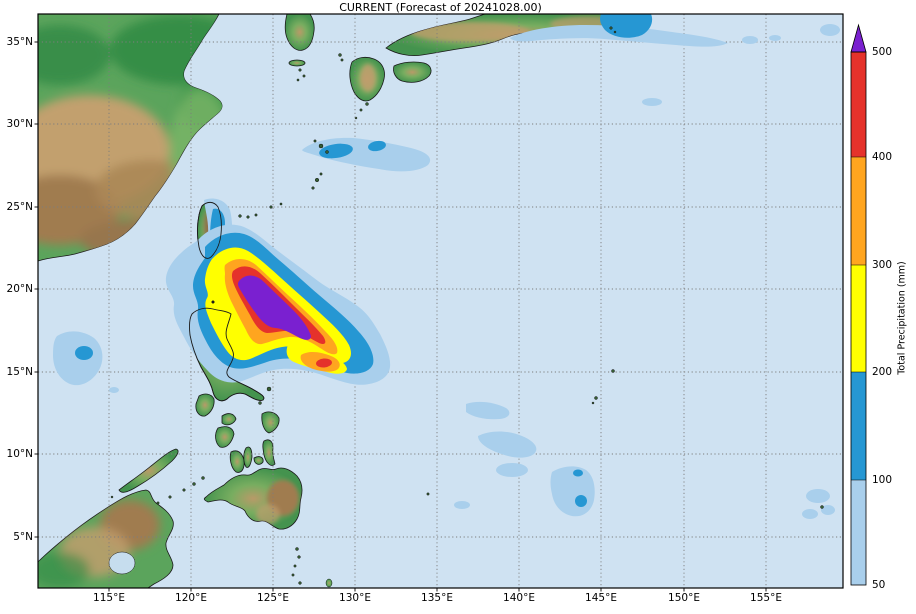 This screenshot has width=916, height=614. Describe the element at coordinates (858, 38) in the screenshot. I see `colorbar-extend-arrow` at that location.